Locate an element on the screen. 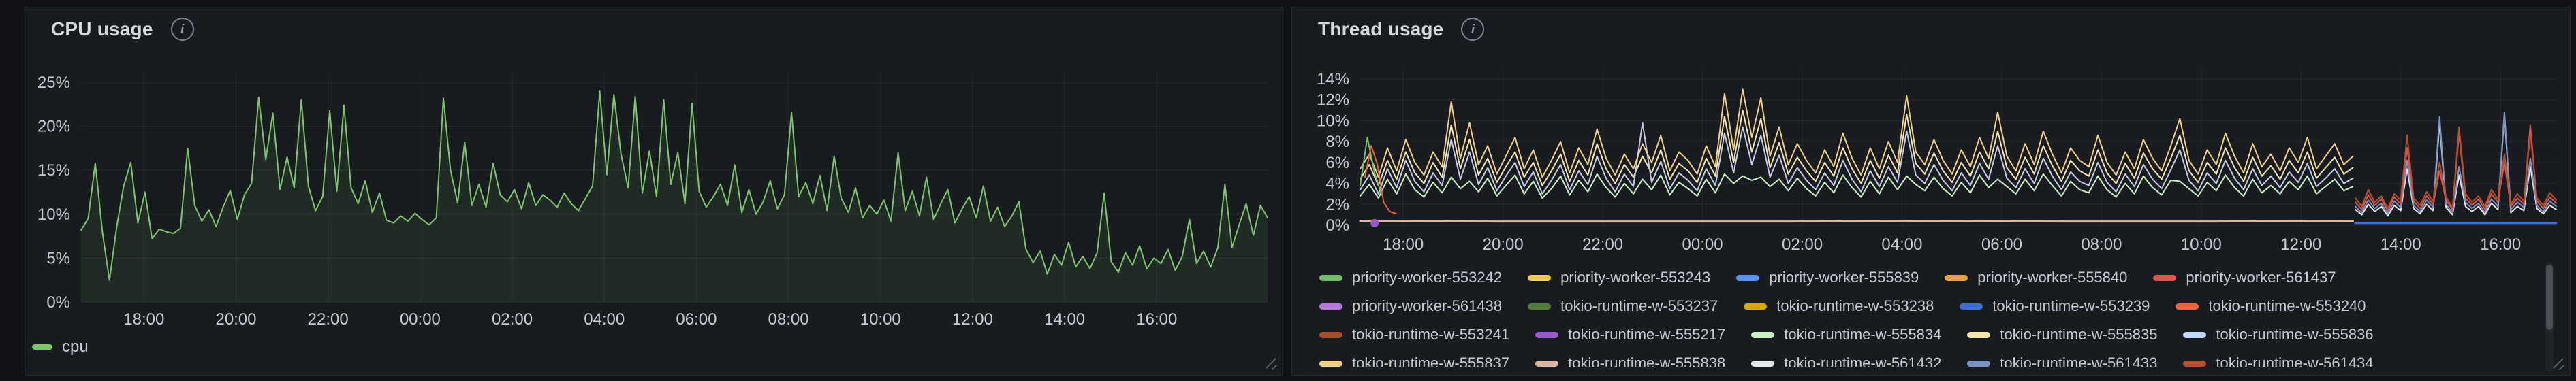 This screenshot has height=381, width=2576. legend-item-priority-worker-553242: priority-worker-553242 is located at coordinates (1410, 277).